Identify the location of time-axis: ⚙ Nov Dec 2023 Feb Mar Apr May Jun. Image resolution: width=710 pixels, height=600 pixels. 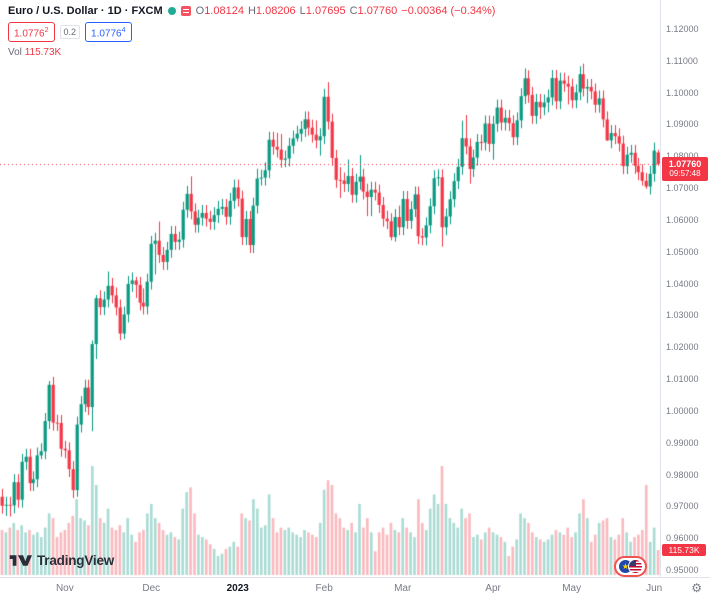
(355, 588).